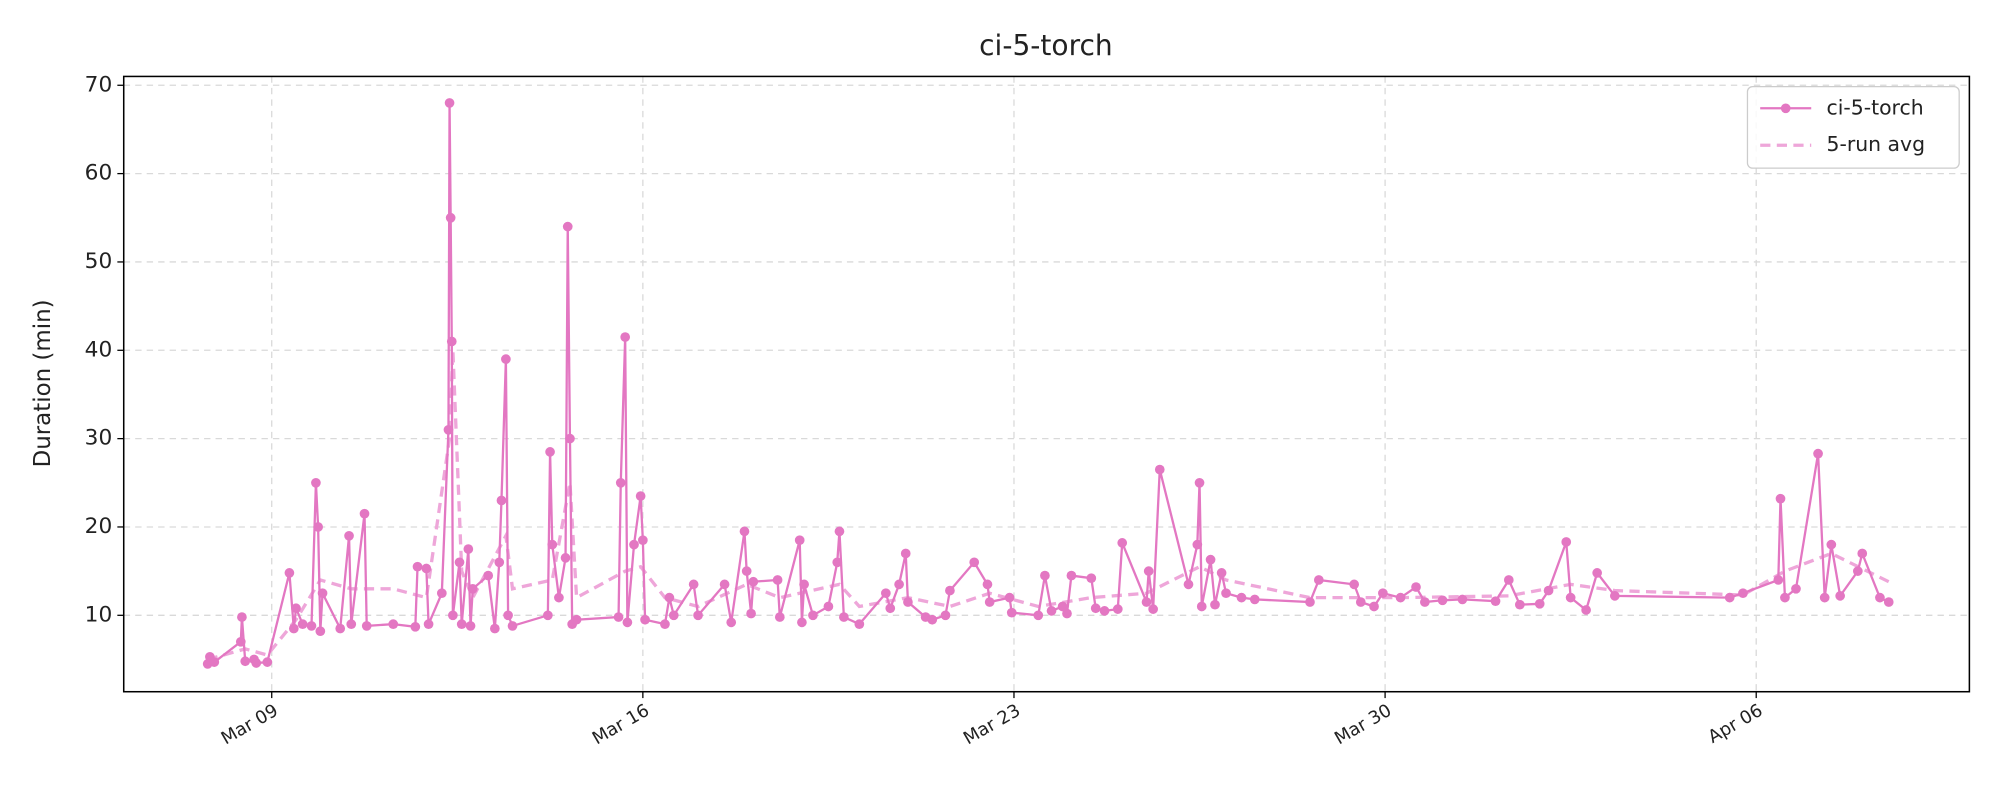 This screenshot has width=2000, height=800. What do you see at coordinates (43, 383) in the screenshot?
I see `y-axis-label: Duration (min)` at bounding box center [43, 383].